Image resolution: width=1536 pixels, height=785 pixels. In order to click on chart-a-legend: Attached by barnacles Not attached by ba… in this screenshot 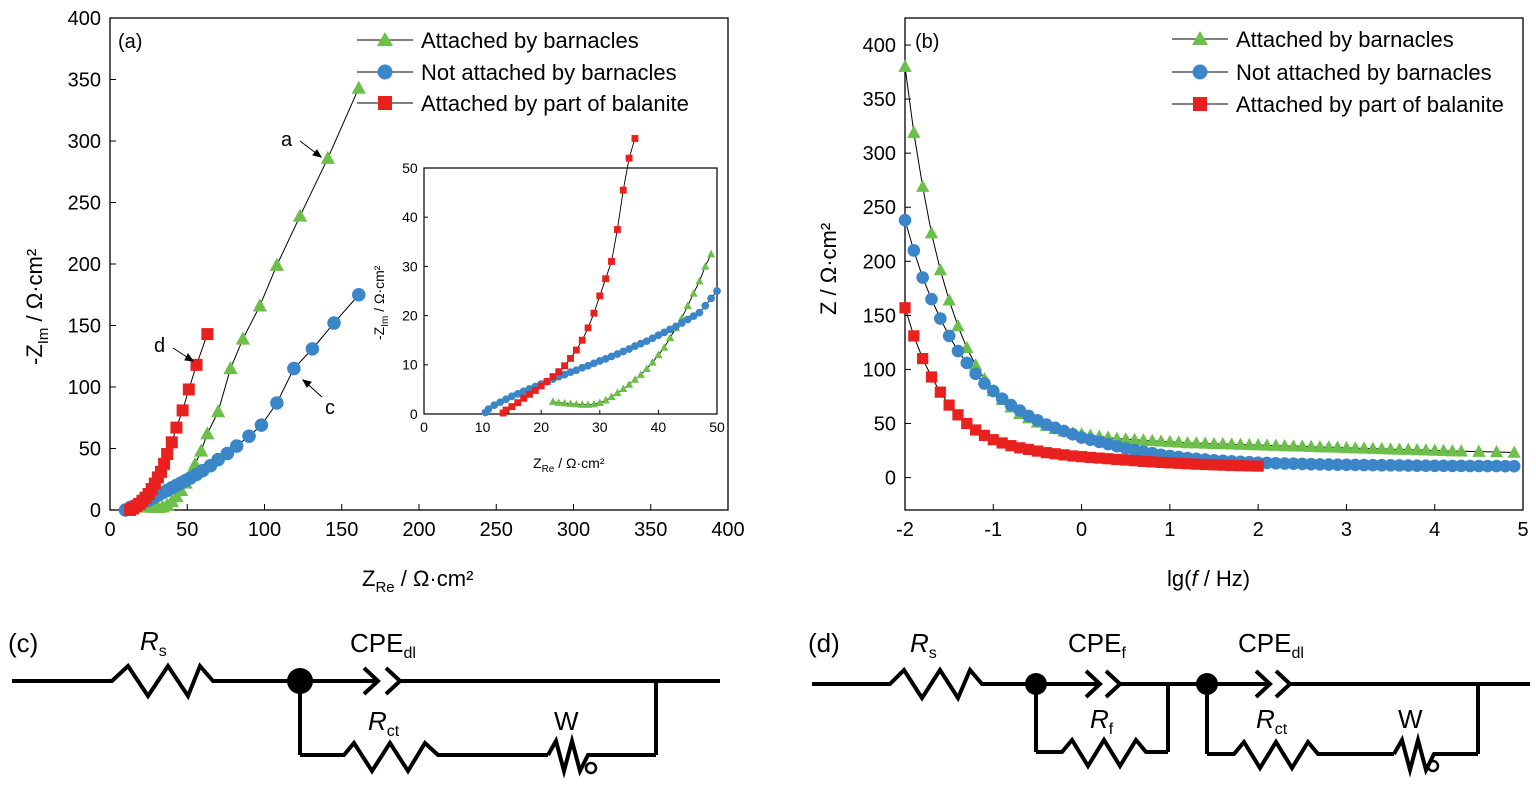, I will do `click(523, 72)`.